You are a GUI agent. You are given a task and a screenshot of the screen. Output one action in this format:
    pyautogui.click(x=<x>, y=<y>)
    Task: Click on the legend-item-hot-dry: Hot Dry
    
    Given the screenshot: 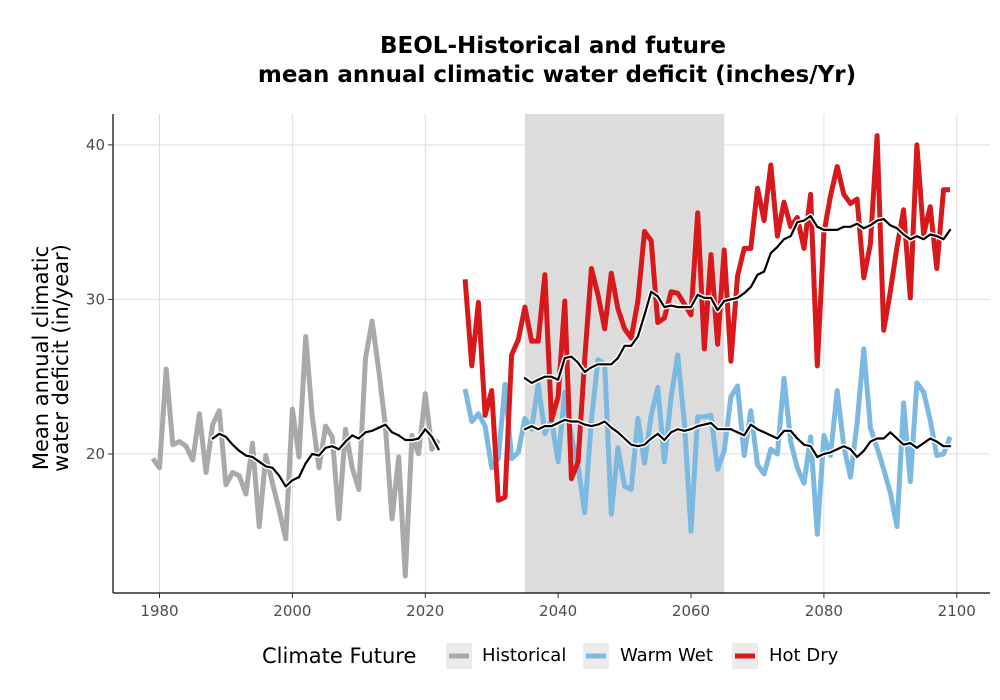 What is the action you would take?
    pyautogui.click(x=785, y=656)
    